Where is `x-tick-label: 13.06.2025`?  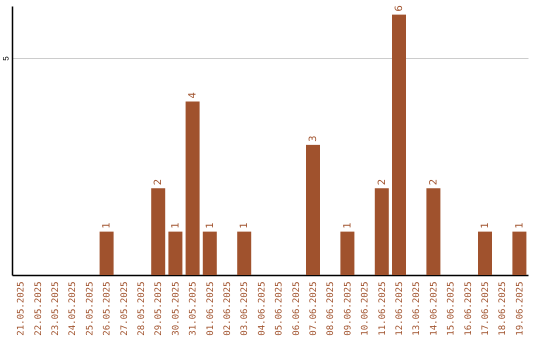
x-tick-label: 13.06.2025 is located at coordinates (417, 309).